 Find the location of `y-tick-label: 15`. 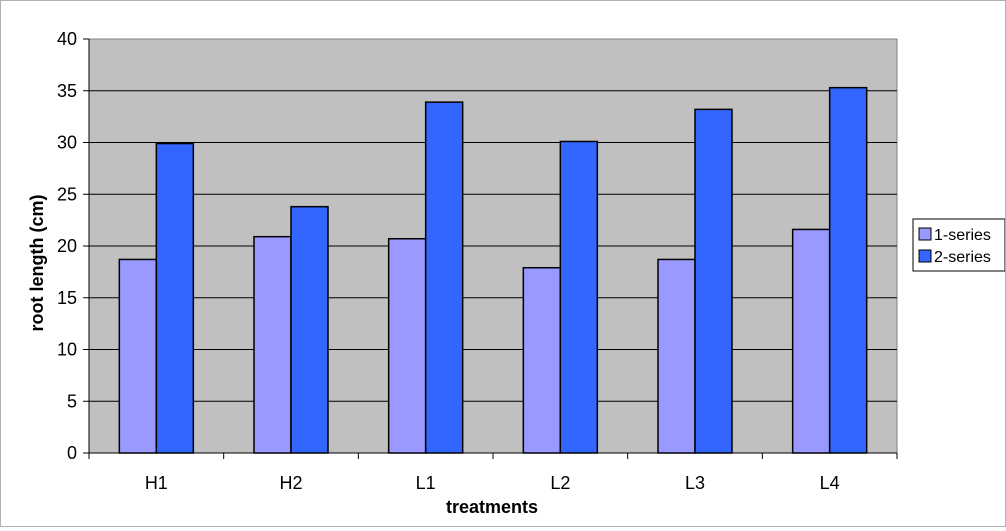

y-tick-label: 15 is located at coordinates (67, 298).